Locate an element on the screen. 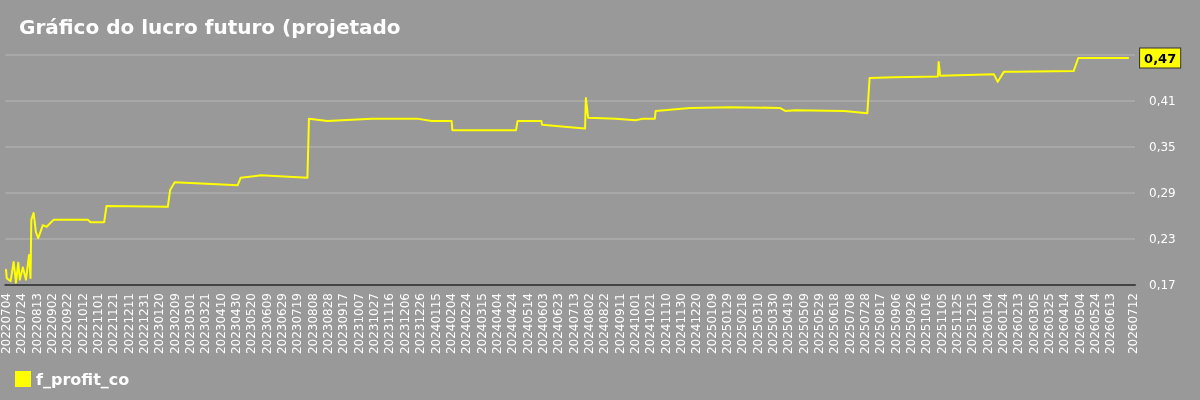 Image resolution: width=1200 pixels, height=400 pixels. x-tick-label: 20221211 is located at coordinates (128, 324).